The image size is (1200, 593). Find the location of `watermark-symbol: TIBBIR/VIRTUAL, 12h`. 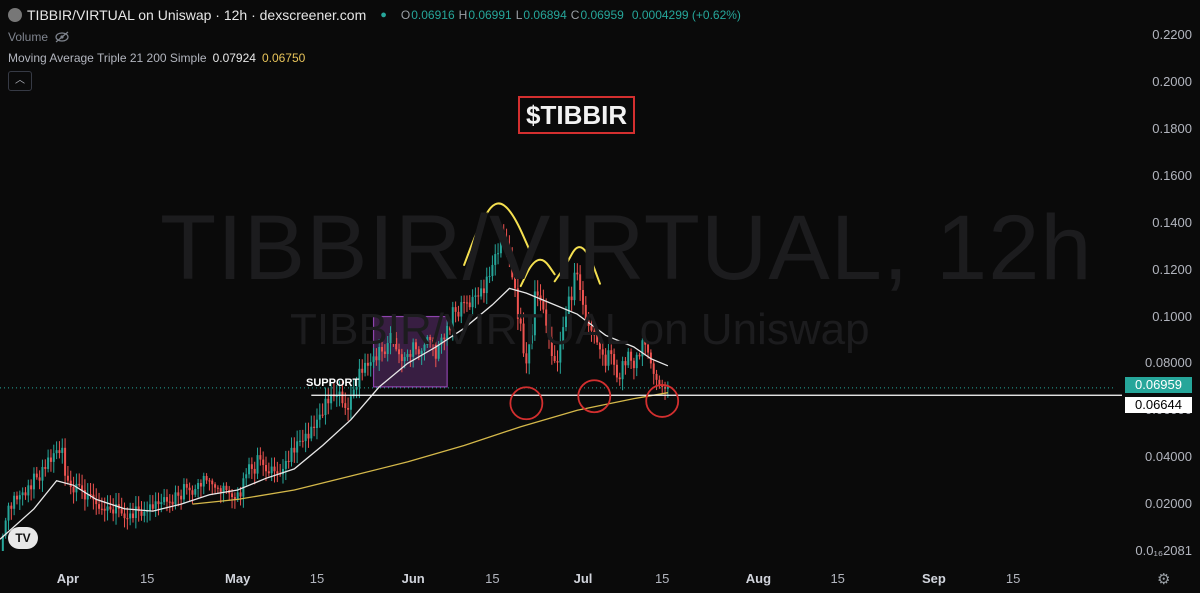

watermark-symbol: TIBBIR/VIRTUAL, 12h is located at coordinates (626, 248).